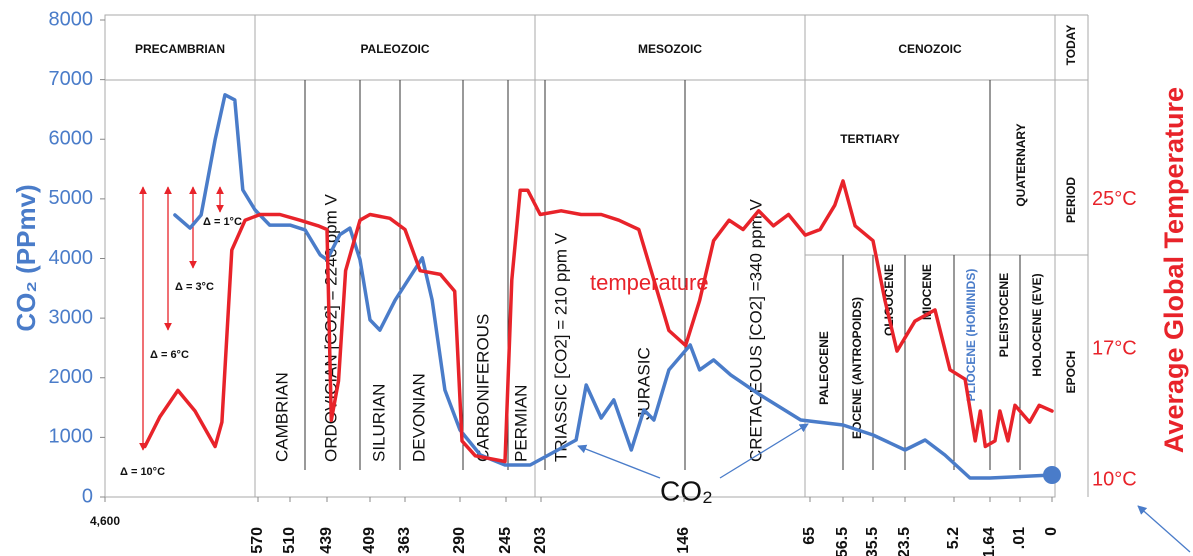  I want to click on y-tick-label: 3000, so click(71, 317).